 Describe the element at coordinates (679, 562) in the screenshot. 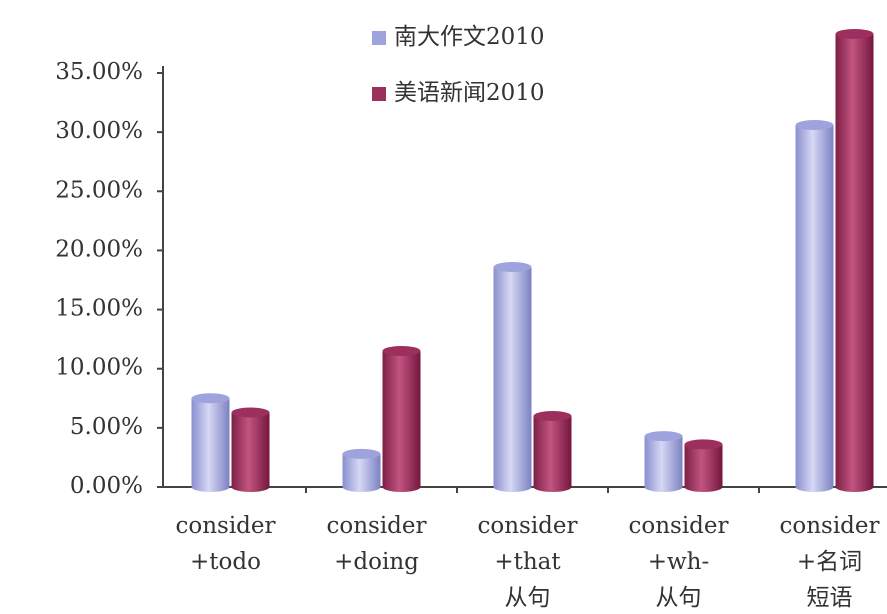

I see `x-tick-label: +wh-` at that location.